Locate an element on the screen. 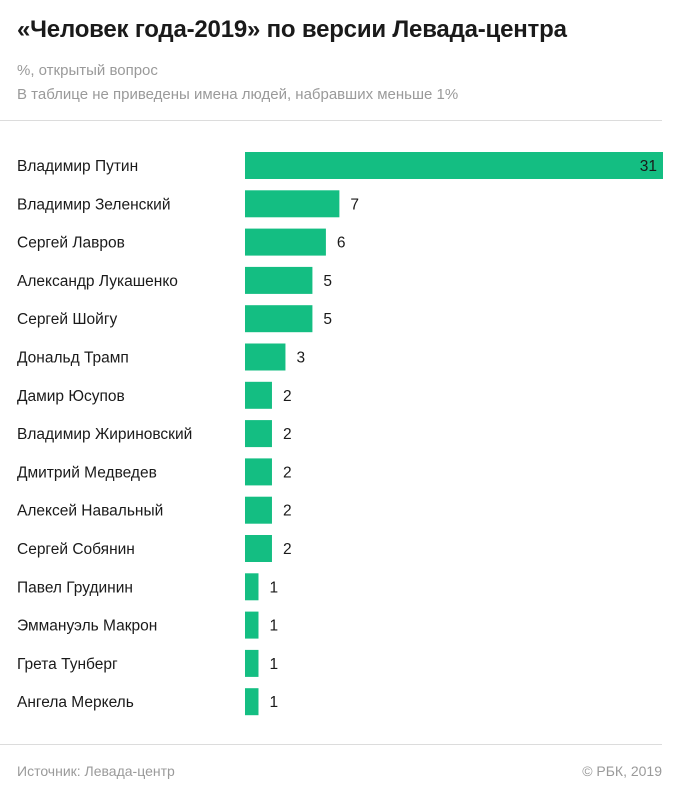  copyright-note: © РБК, 2019 is located at coordinates (622, 771).